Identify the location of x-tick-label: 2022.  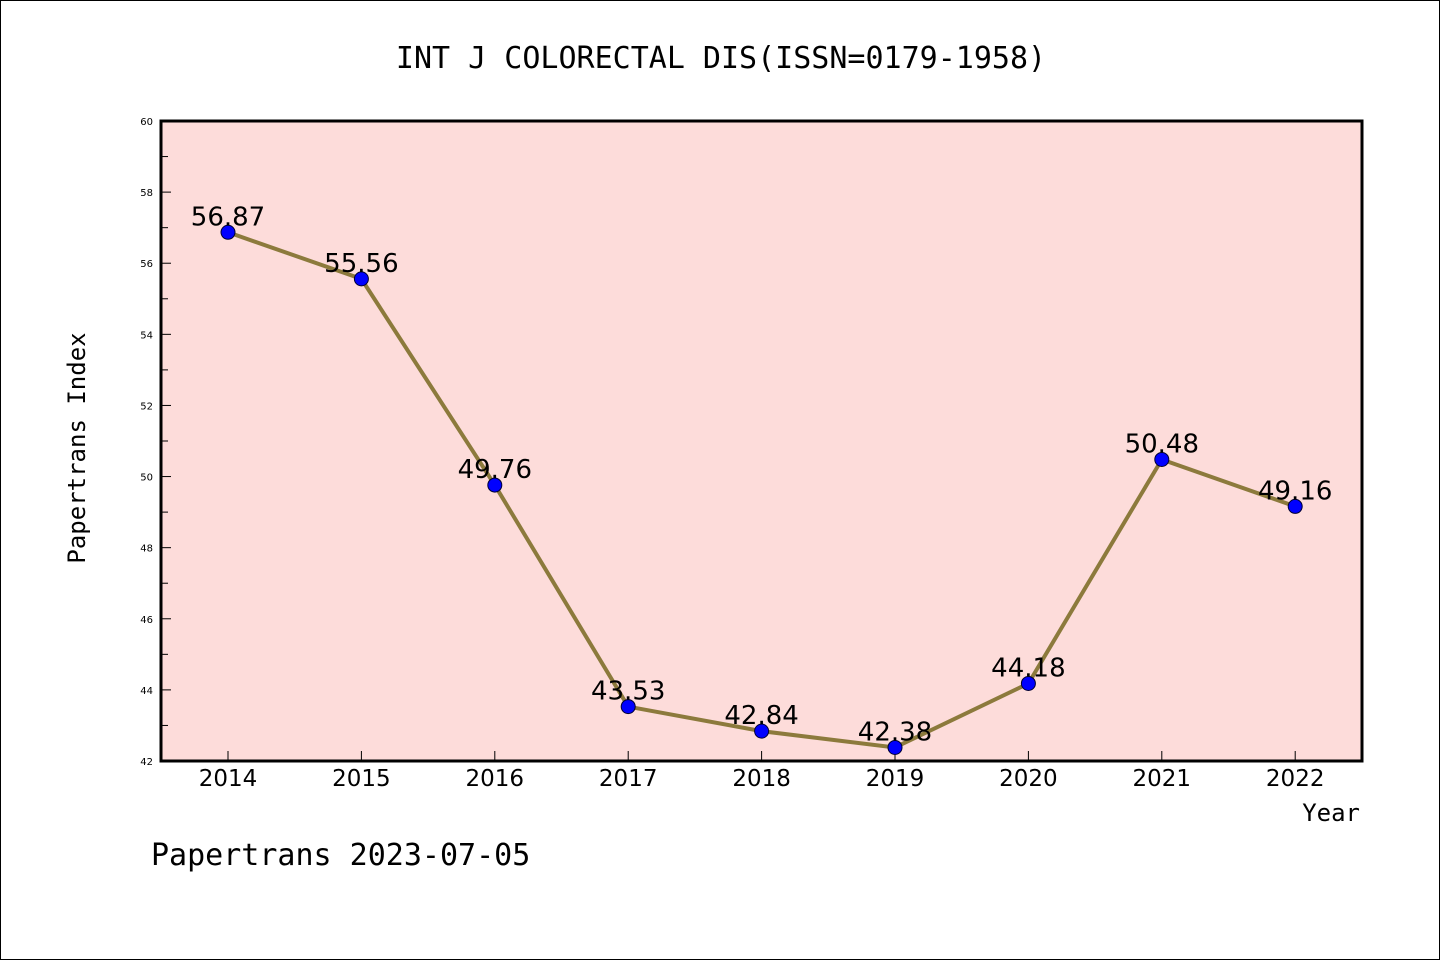
(1295, 779).